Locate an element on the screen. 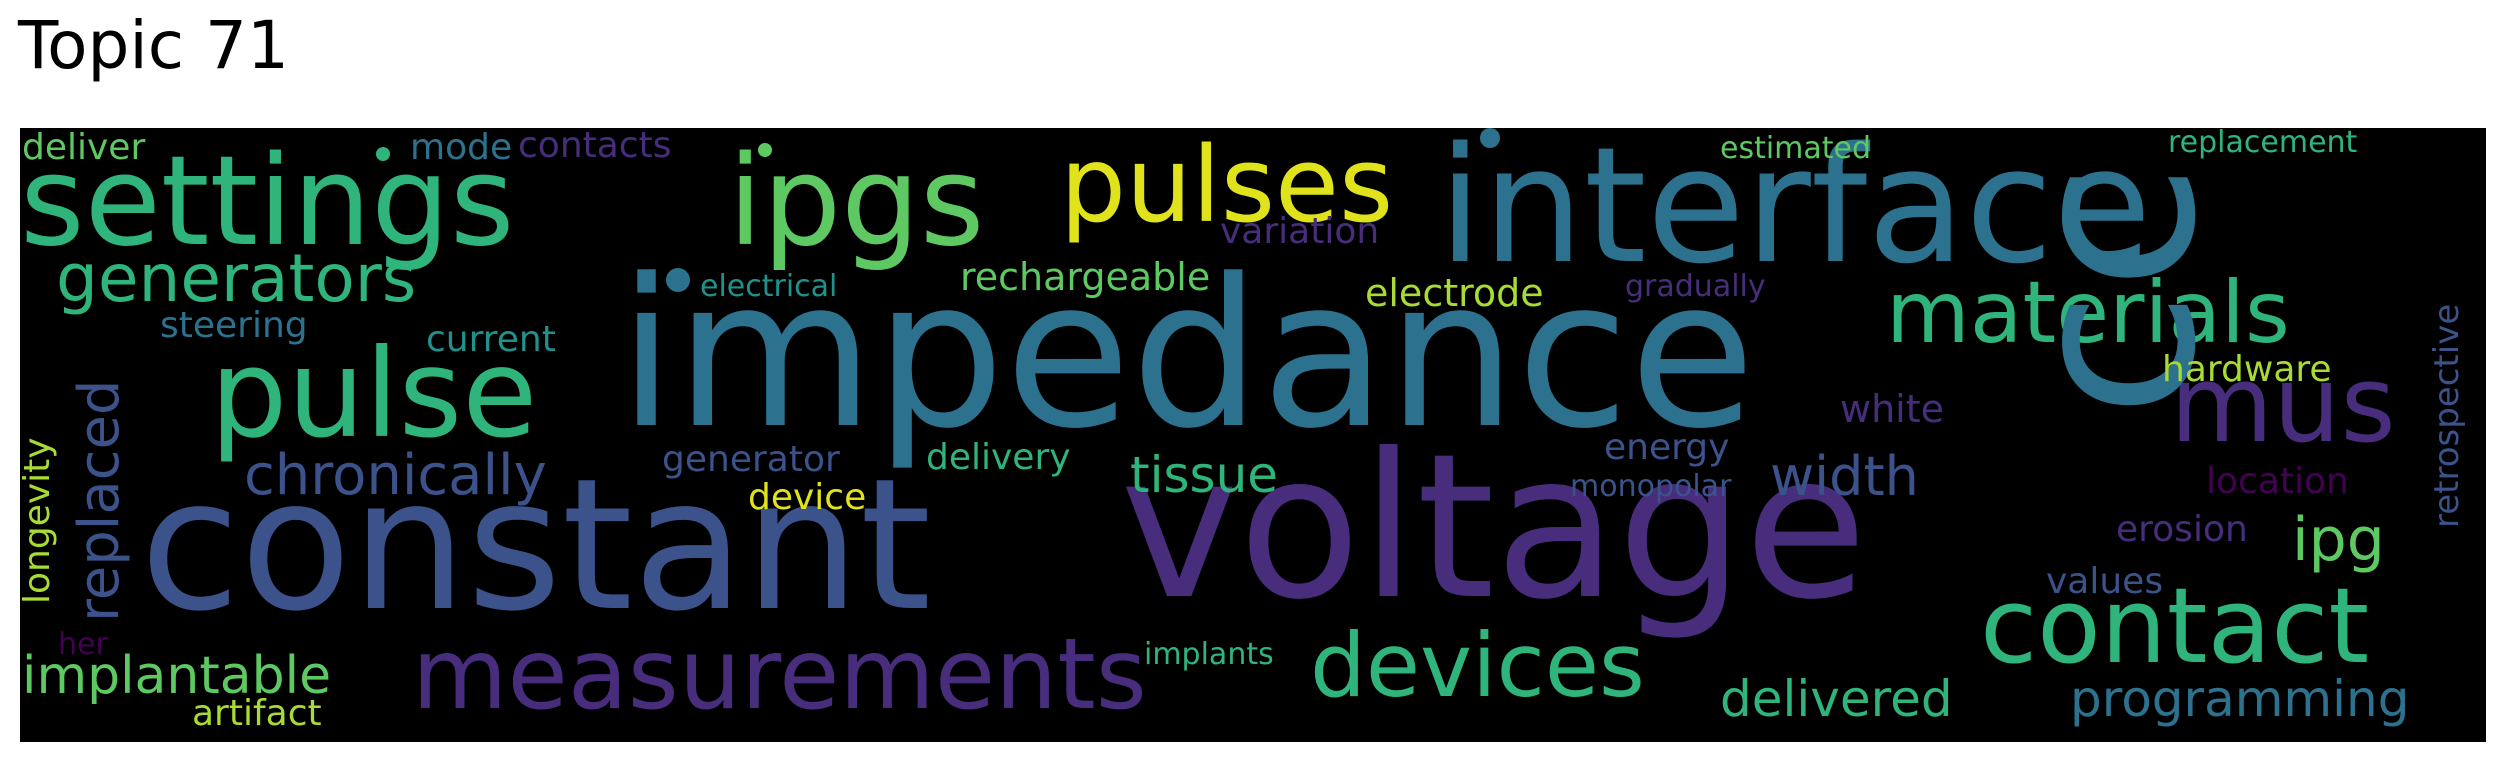 This screenshot has height=764, width=2504. word-programming: programming is located at coordinates (2240, 699).